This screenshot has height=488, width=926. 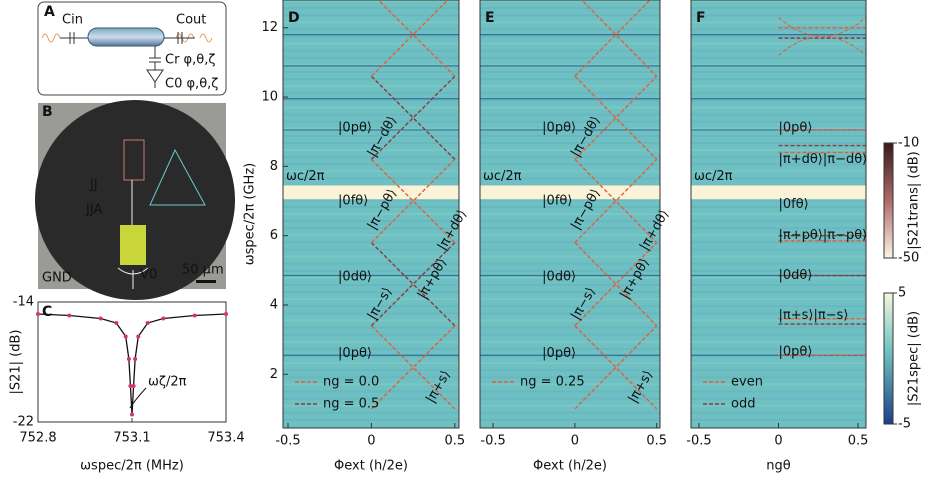 I want to click on panel-label: F, so click(x=701, y=18).